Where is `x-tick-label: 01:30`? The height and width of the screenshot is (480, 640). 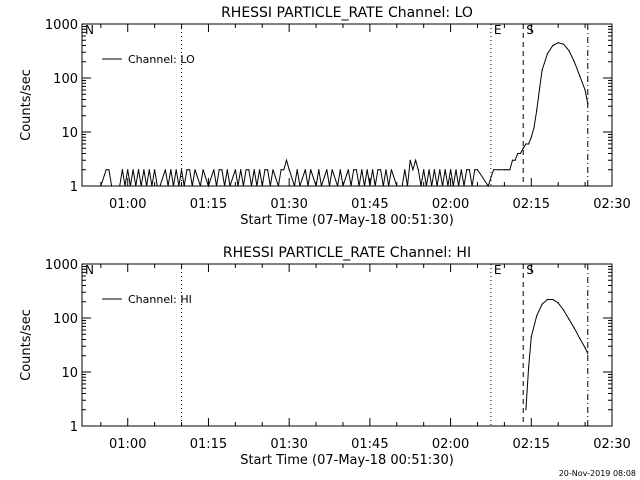 x-tick-label: 01:30 is located at coordinates (288, 444).